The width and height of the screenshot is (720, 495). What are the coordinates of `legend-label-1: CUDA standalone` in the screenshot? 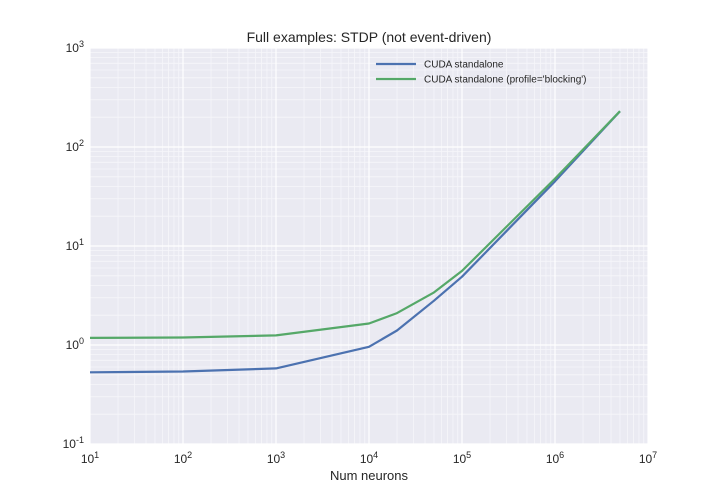 It's located at (464, 65).